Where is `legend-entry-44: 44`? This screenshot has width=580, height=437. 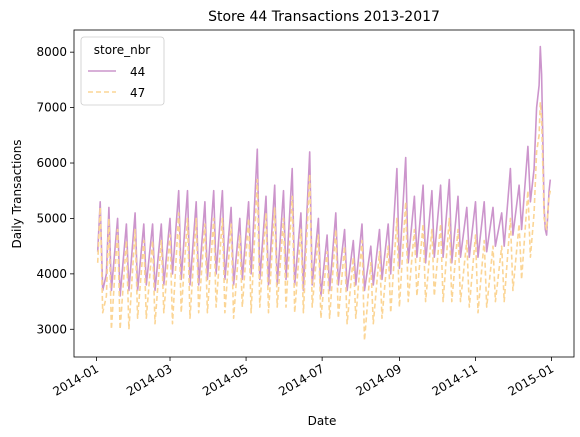
legend-entry-44: 44 is located at coordinates (137, 72).